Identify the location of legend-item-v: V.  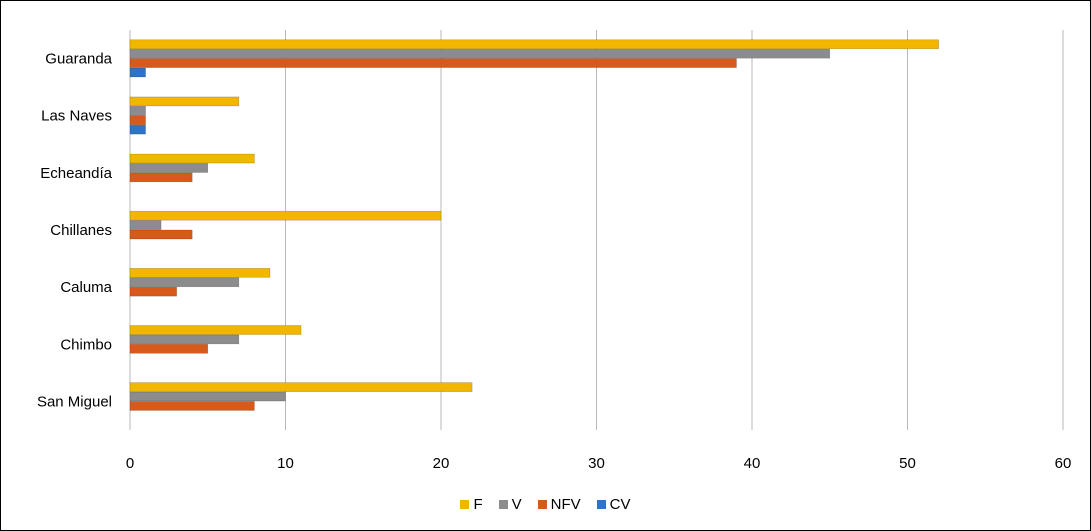
(510, 504).